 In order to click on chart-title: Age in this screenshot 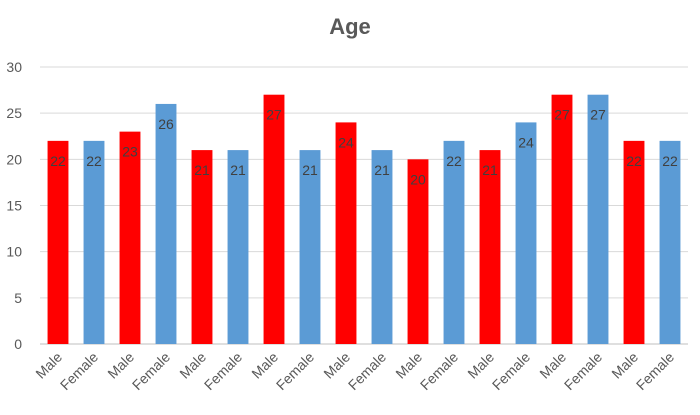, I will do `click(350, 26)`.